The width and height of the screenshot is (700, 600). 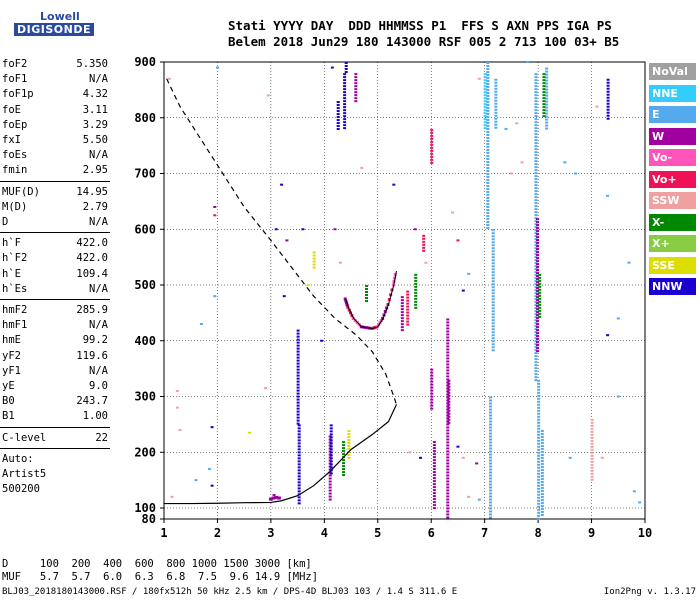 What do you see at coordinates (101, 437) in the screenshot?
I see `param-value: 22` at bounding box center [101, 437].